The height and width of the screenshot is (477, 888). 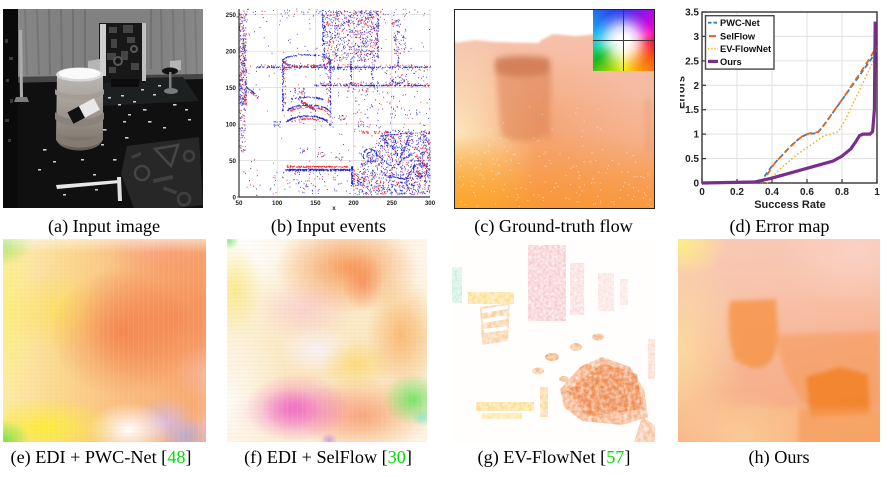 I want to click on svg-text: 1.5, so click(x=692, y=110).